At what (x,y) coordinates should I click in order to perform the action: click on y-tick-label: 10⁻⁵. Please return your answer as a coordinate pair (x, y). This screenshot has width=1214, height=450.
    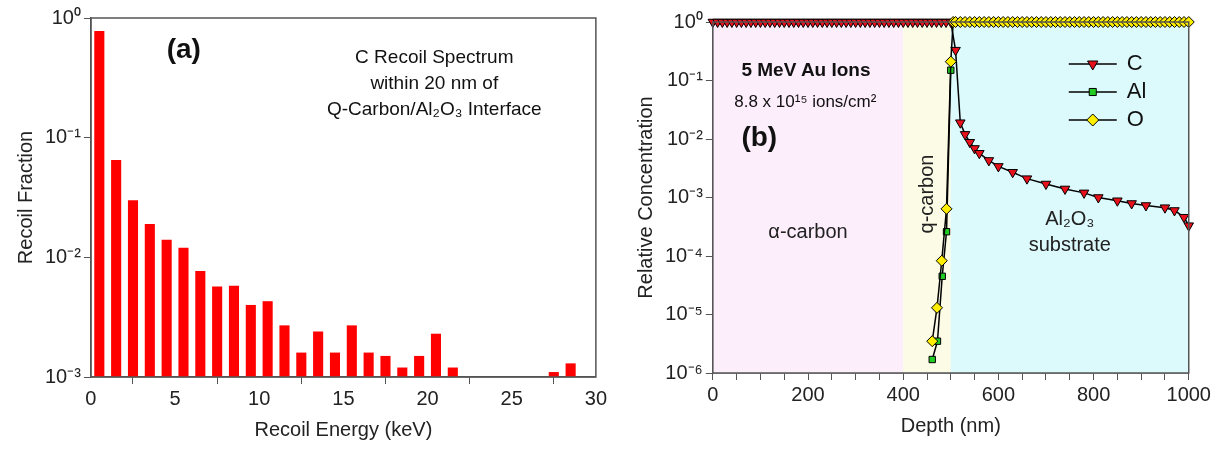
    Looking at the image, I should click on (684, 313).